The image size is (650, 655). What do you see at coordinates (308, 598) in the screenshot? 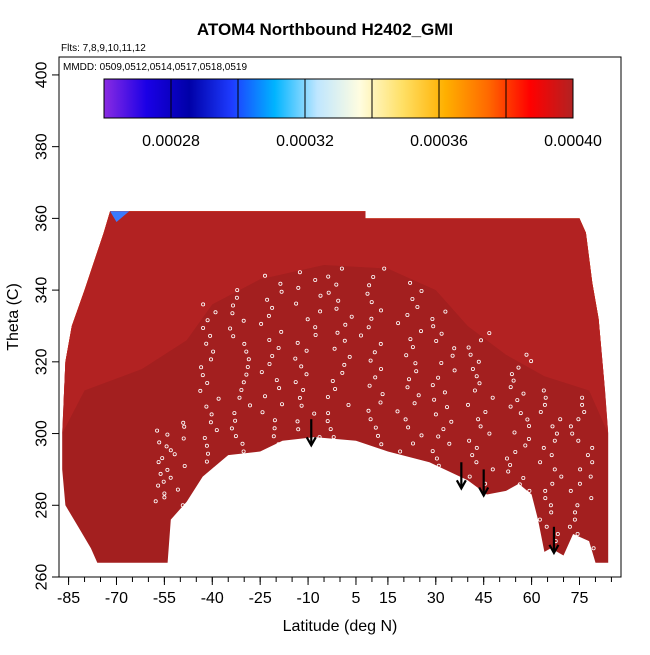
I see `x-tick-label: -10` at bounding box center [308, 598].